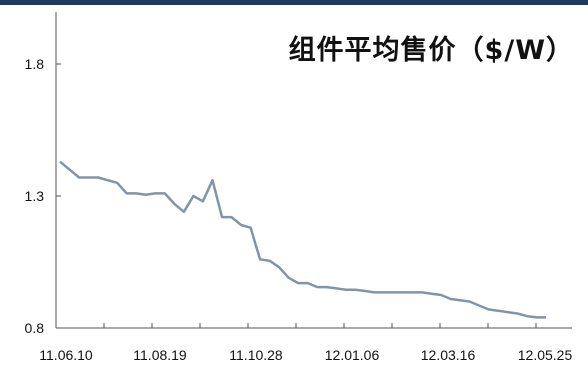 This screenshot has height=368, width=588. What do you see at coordinates (352, 355) in the screenshot?
I see `x-tick-label: 12.01.06` at bounding box center [352, 355].